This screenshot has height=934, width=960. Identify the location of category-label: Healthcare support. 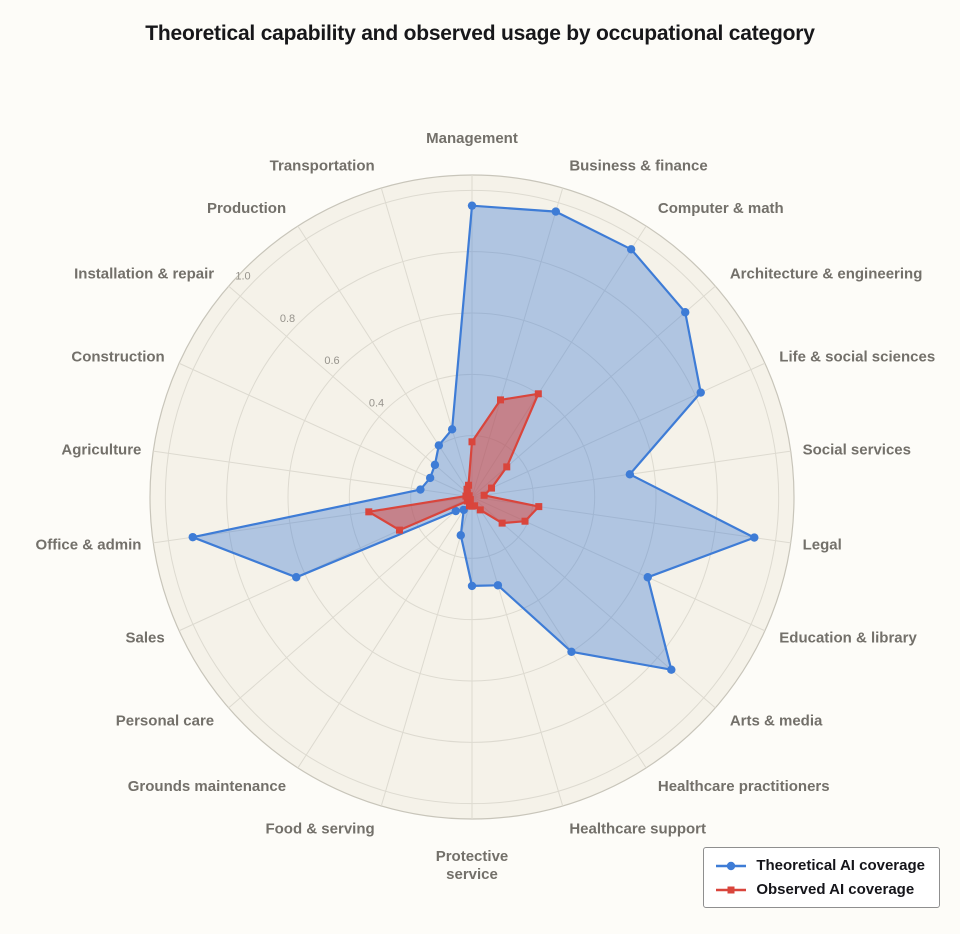
(637, 828).